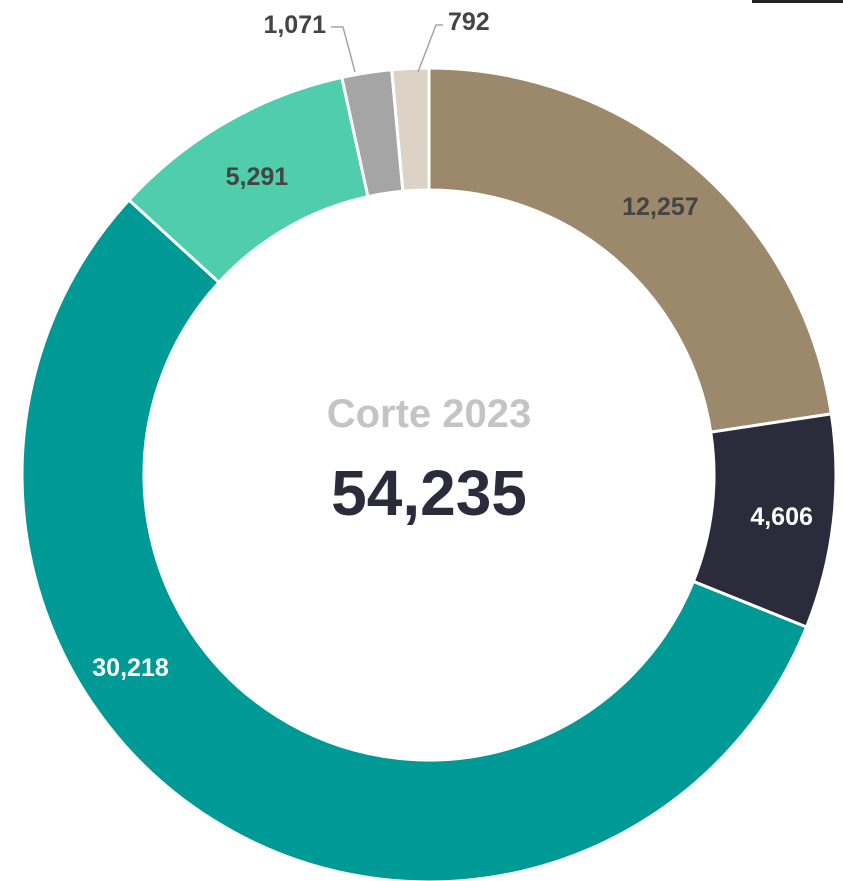 The height and width of the screenshot is (881, 843). Describe the element at coordinates (660, 207) in the screenshot. I see `slice-label: 12,257` at that location.